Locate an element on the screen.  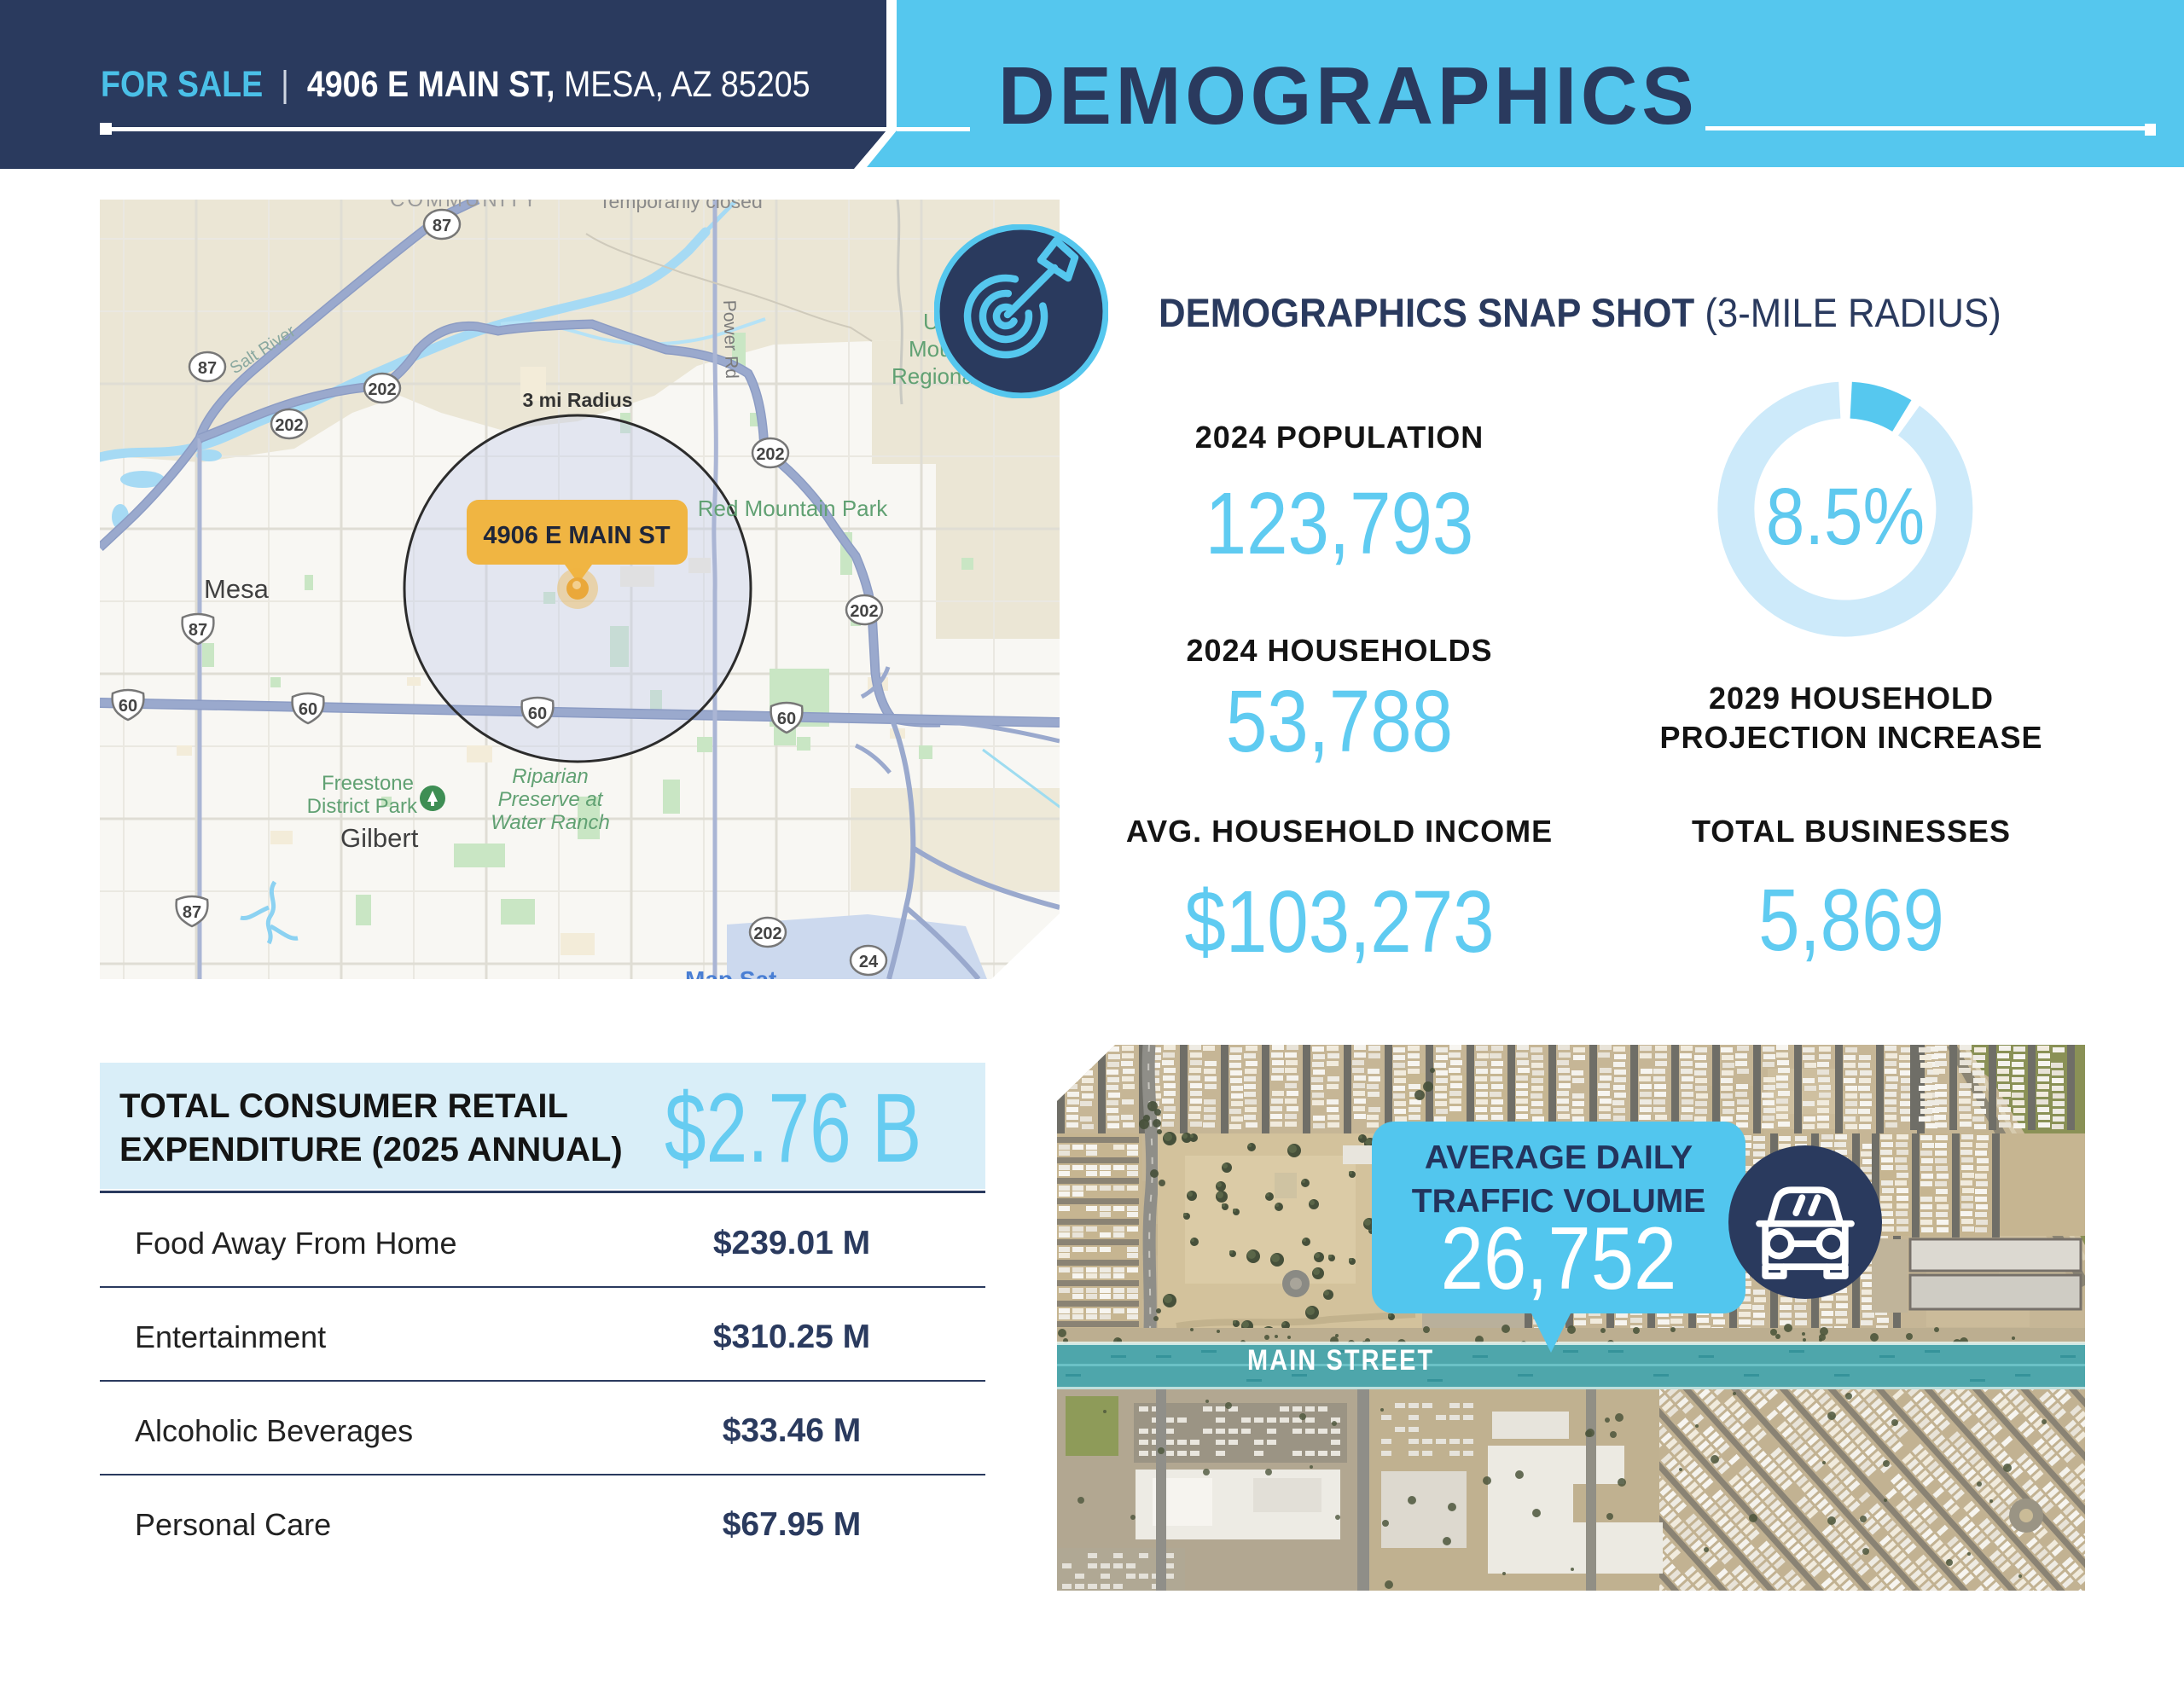
svg-text: 4906 E MAIN ST is located at coordinates (576, 536).